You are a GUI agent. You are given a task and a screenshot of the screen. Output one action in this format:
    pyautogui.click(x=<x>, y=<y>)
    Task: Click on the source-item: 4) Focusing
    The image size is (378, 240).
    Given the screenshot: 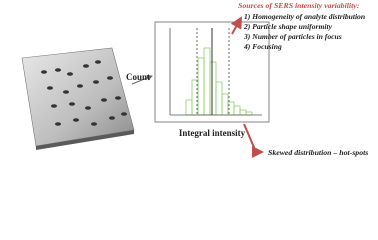 What is the action you would take?
    pyautogui.click(x=262, y=46)
    